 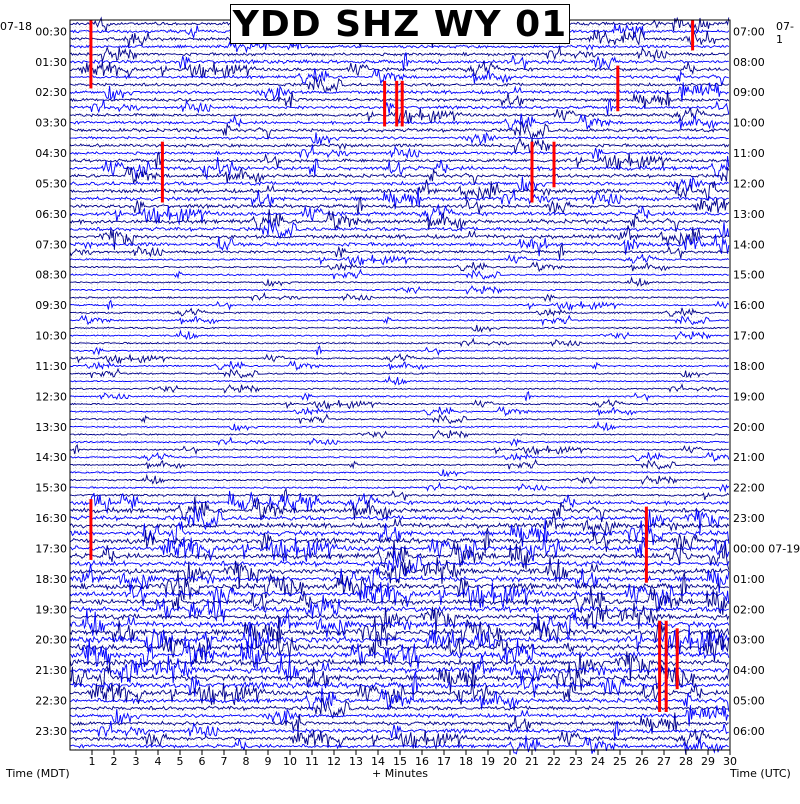 What do you see at coordinates (749, 123) in the screenshot?
I see `right-tick-label: 10:00` at bounding box center [749, 123].